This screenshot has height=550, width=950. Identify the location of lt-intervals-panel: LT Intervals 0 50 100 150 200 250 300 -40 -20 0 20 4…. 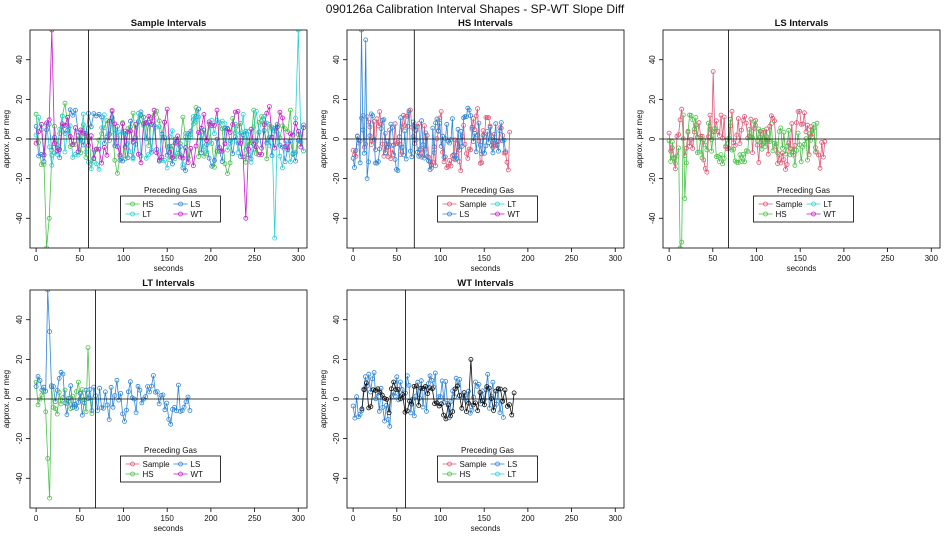
(155, 405).